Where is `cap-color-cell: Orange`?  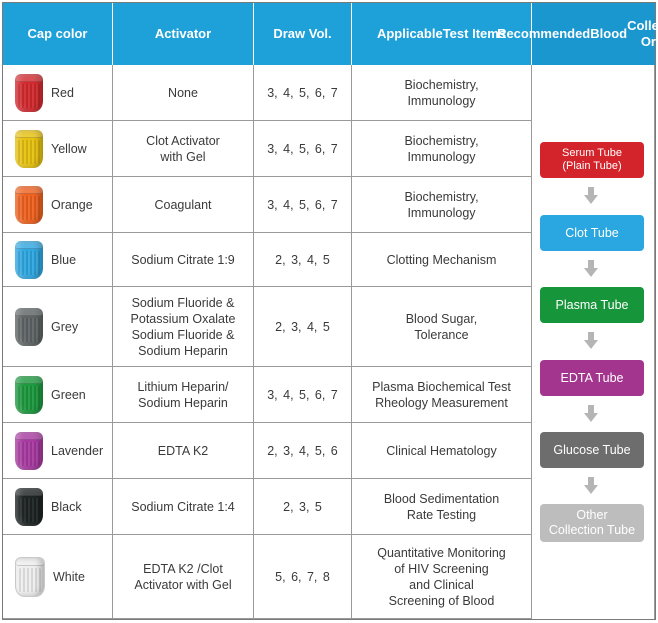 cap-color-cell: Orange is located at coordinates (58, 205).